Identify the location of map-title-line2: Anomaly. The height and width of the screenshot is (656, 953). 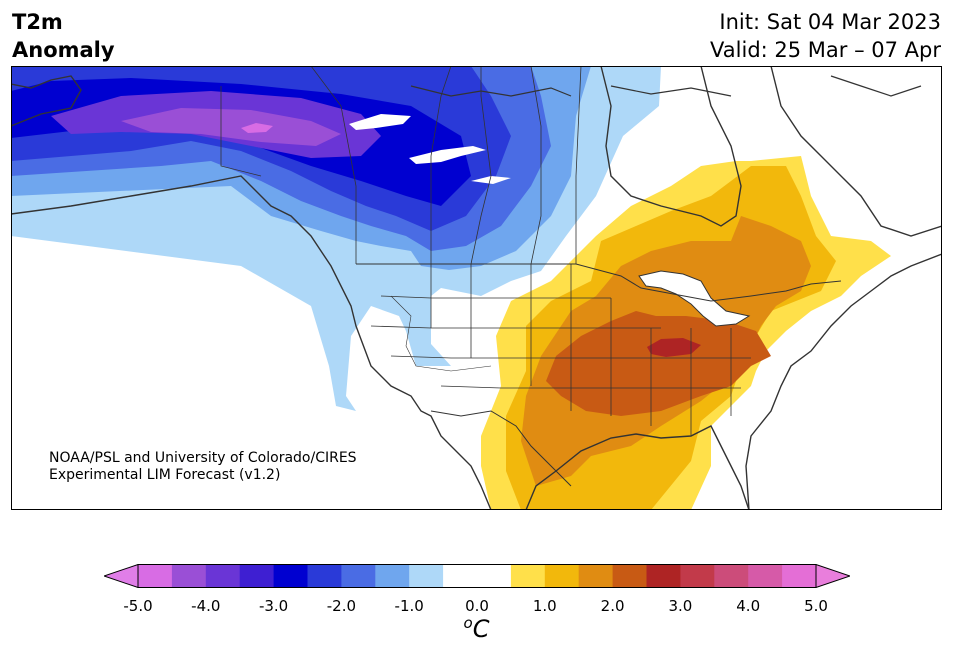
(63, 50).